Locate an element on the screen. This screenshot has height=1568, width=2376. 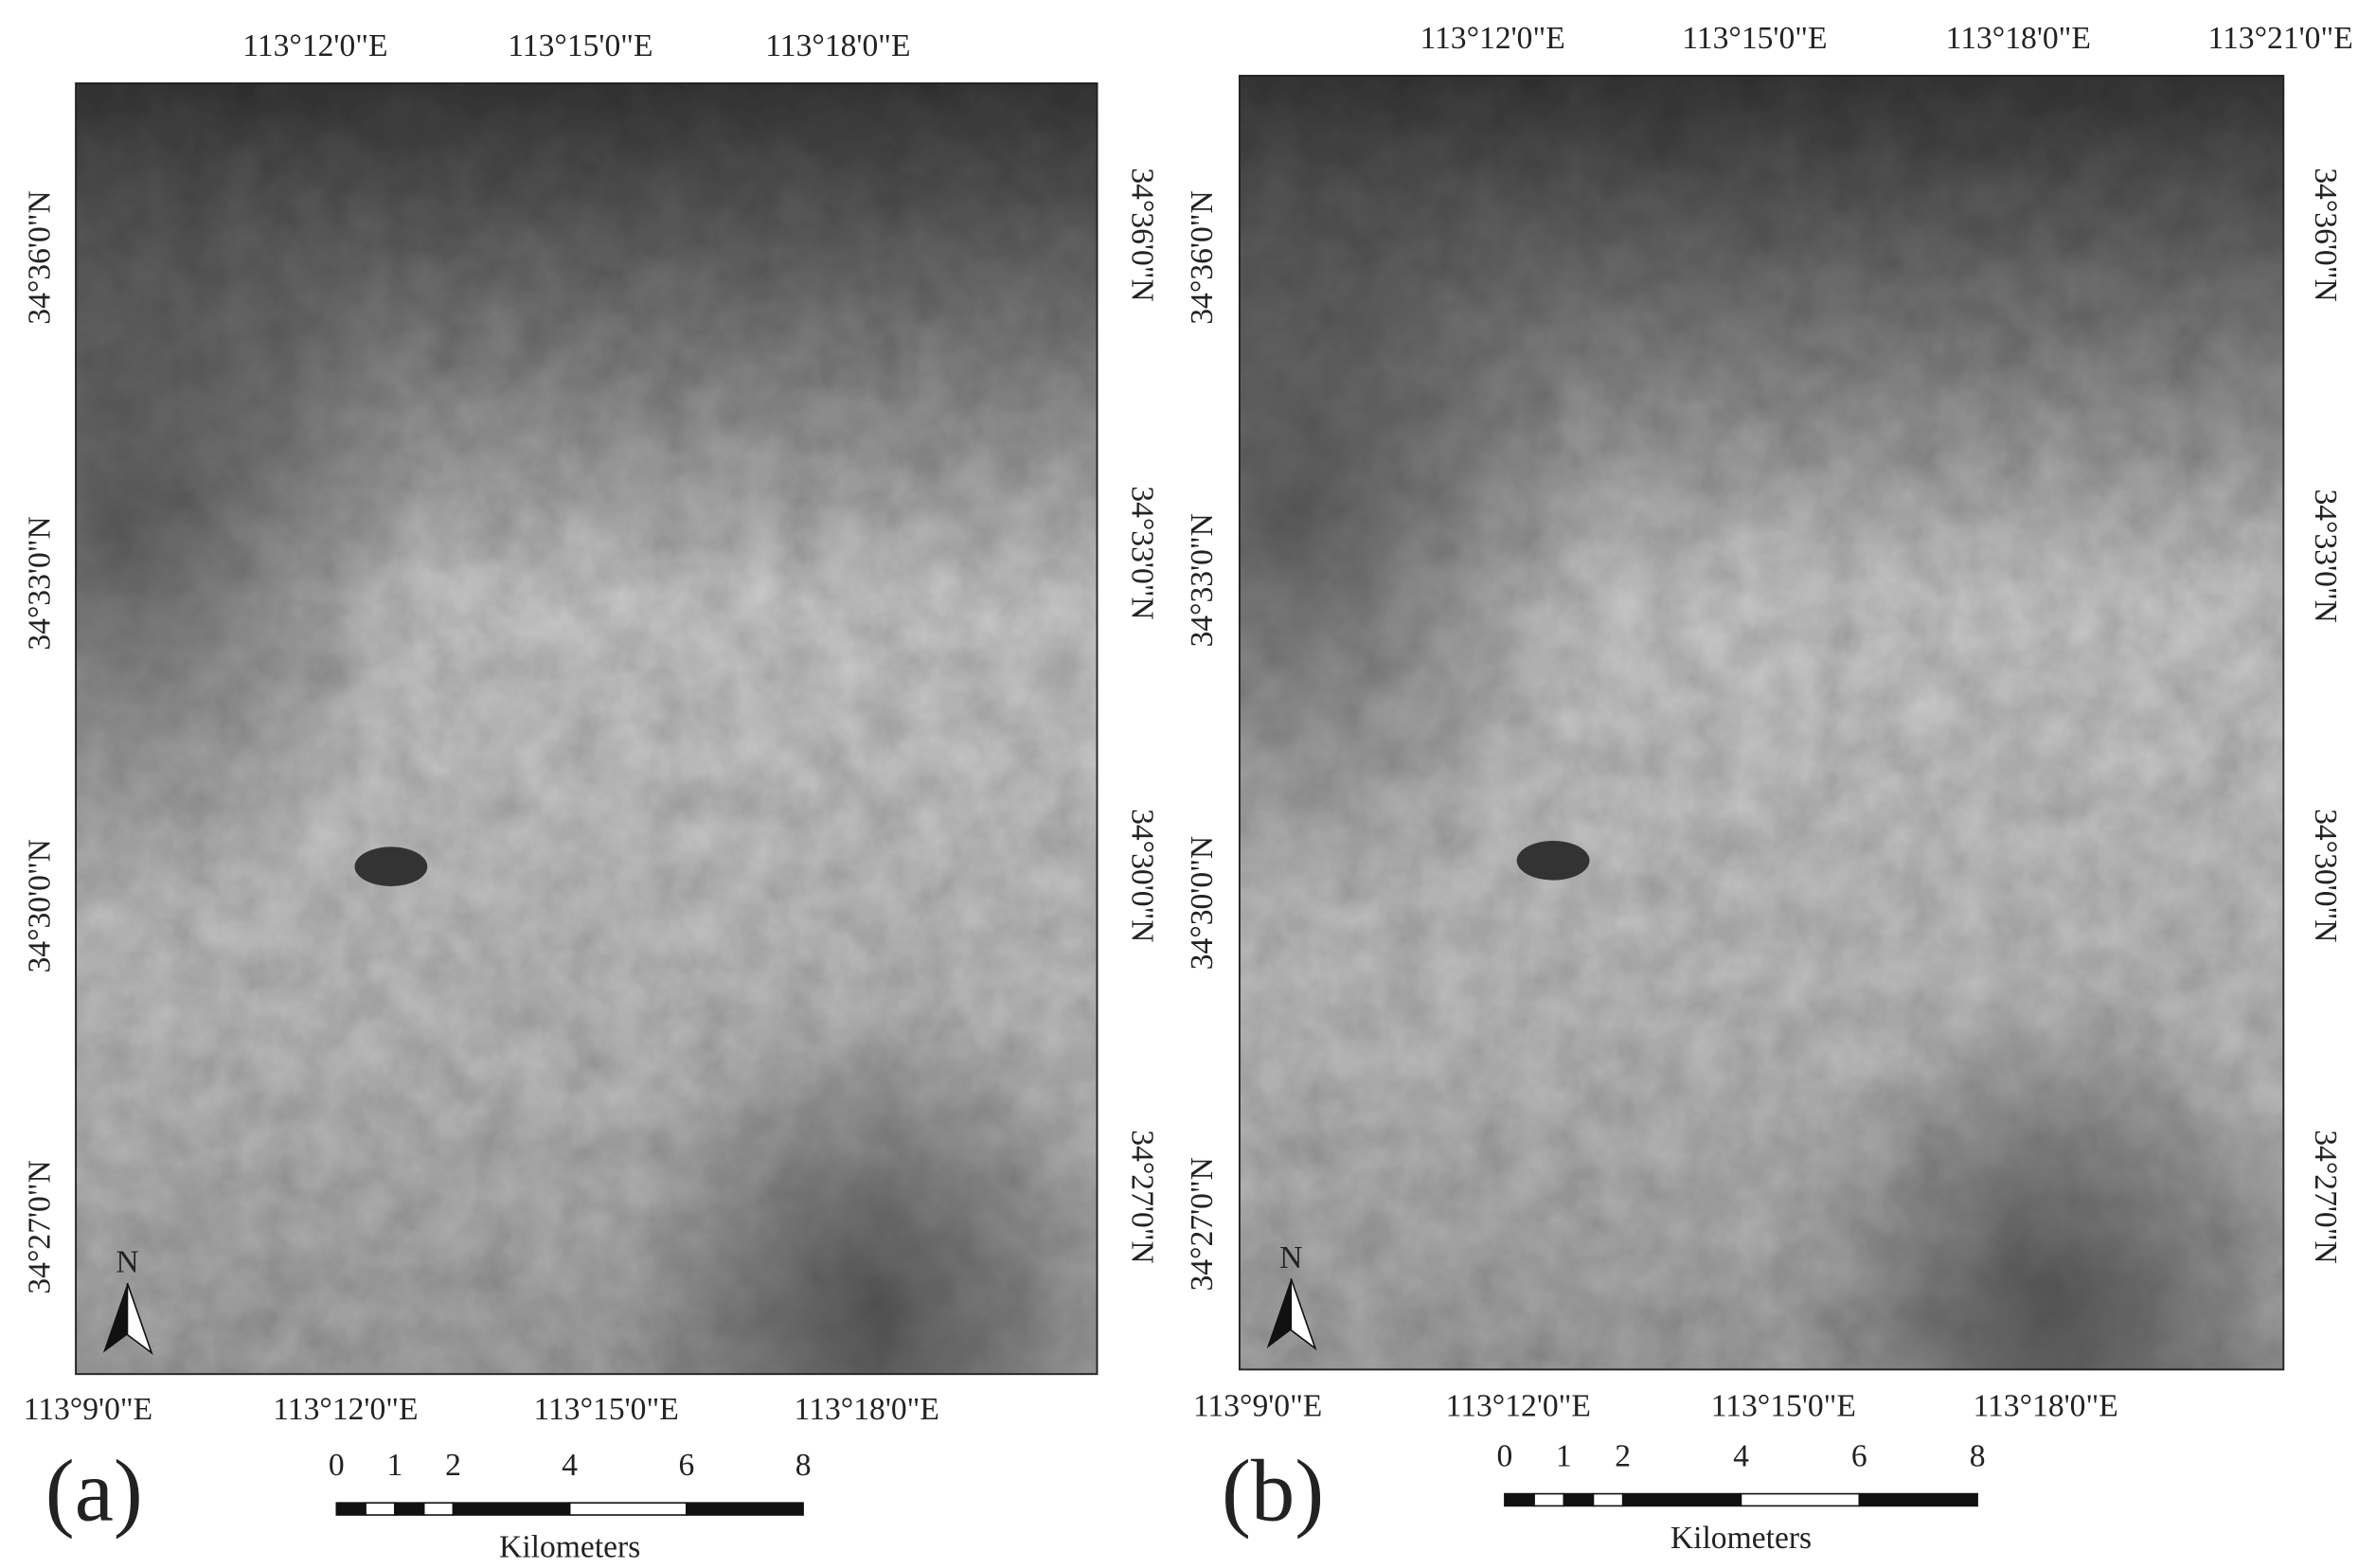
top-tick-label: 113°21'0"E is located at coordinates (2279, 38).